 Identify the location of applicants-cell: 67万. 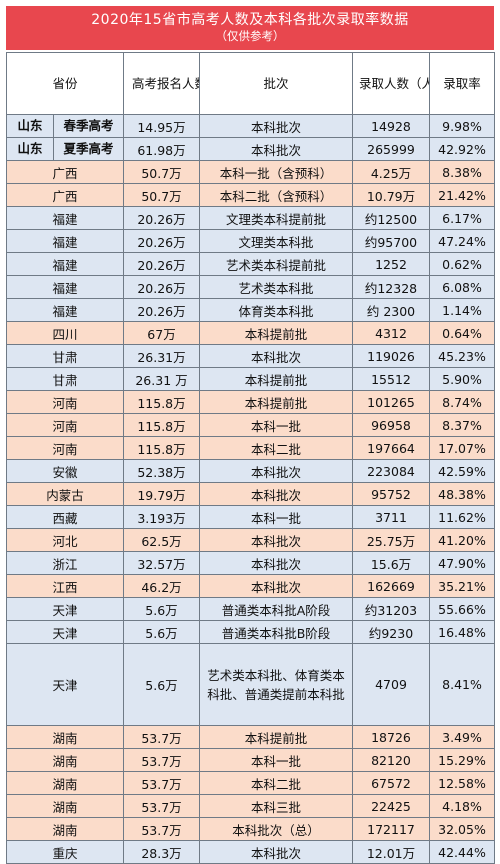
(161, 333).